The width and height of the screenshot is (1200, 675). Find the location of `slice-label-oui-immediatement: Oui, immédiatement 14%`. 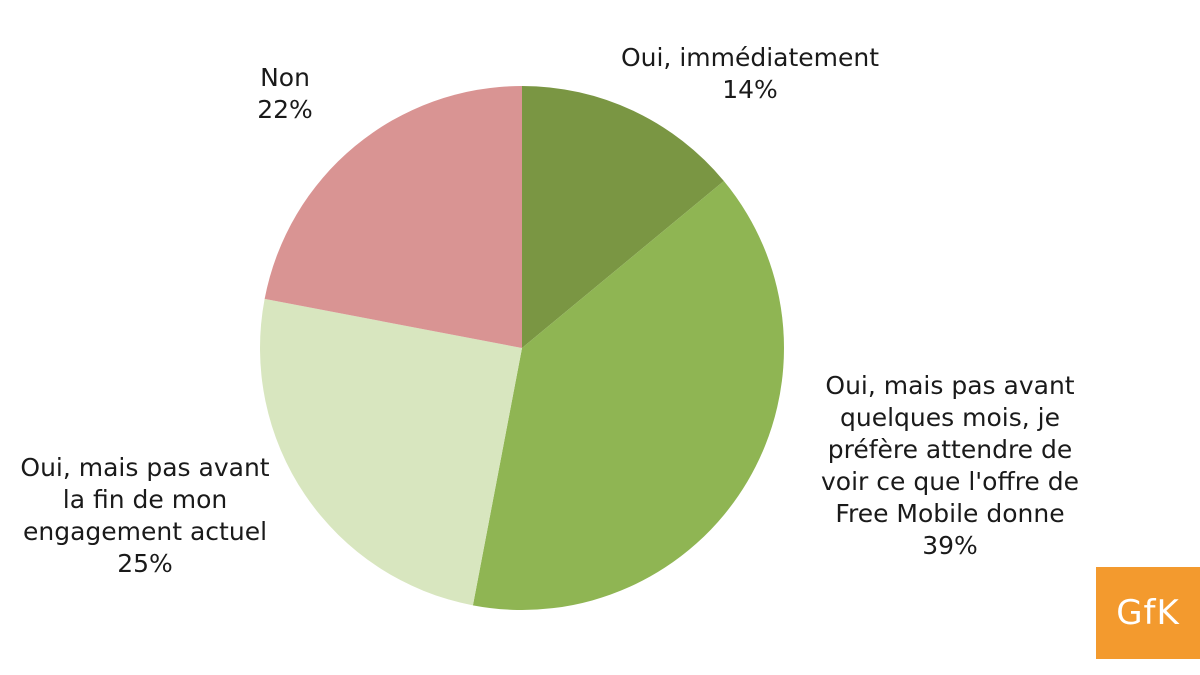

slice-label-oui-immediatement: Oui, immédiatement 14% is located at coordinates (750, 73).